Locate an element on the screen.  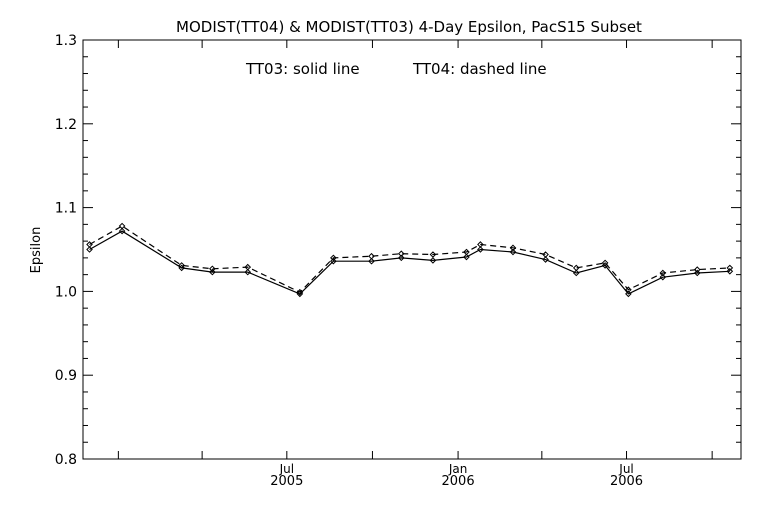
y-tick-label: 1.0 is located at coordinates (66, 292).